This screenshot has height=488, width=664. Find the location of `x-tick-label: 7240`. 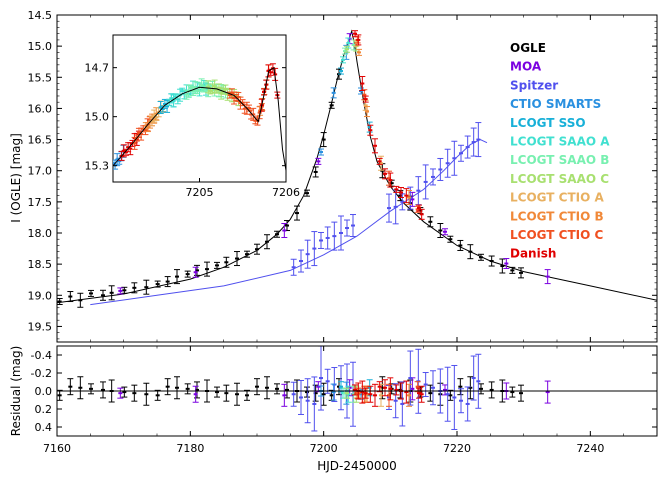

x-tick-label: 7240 is located at coordinates (590, 448).